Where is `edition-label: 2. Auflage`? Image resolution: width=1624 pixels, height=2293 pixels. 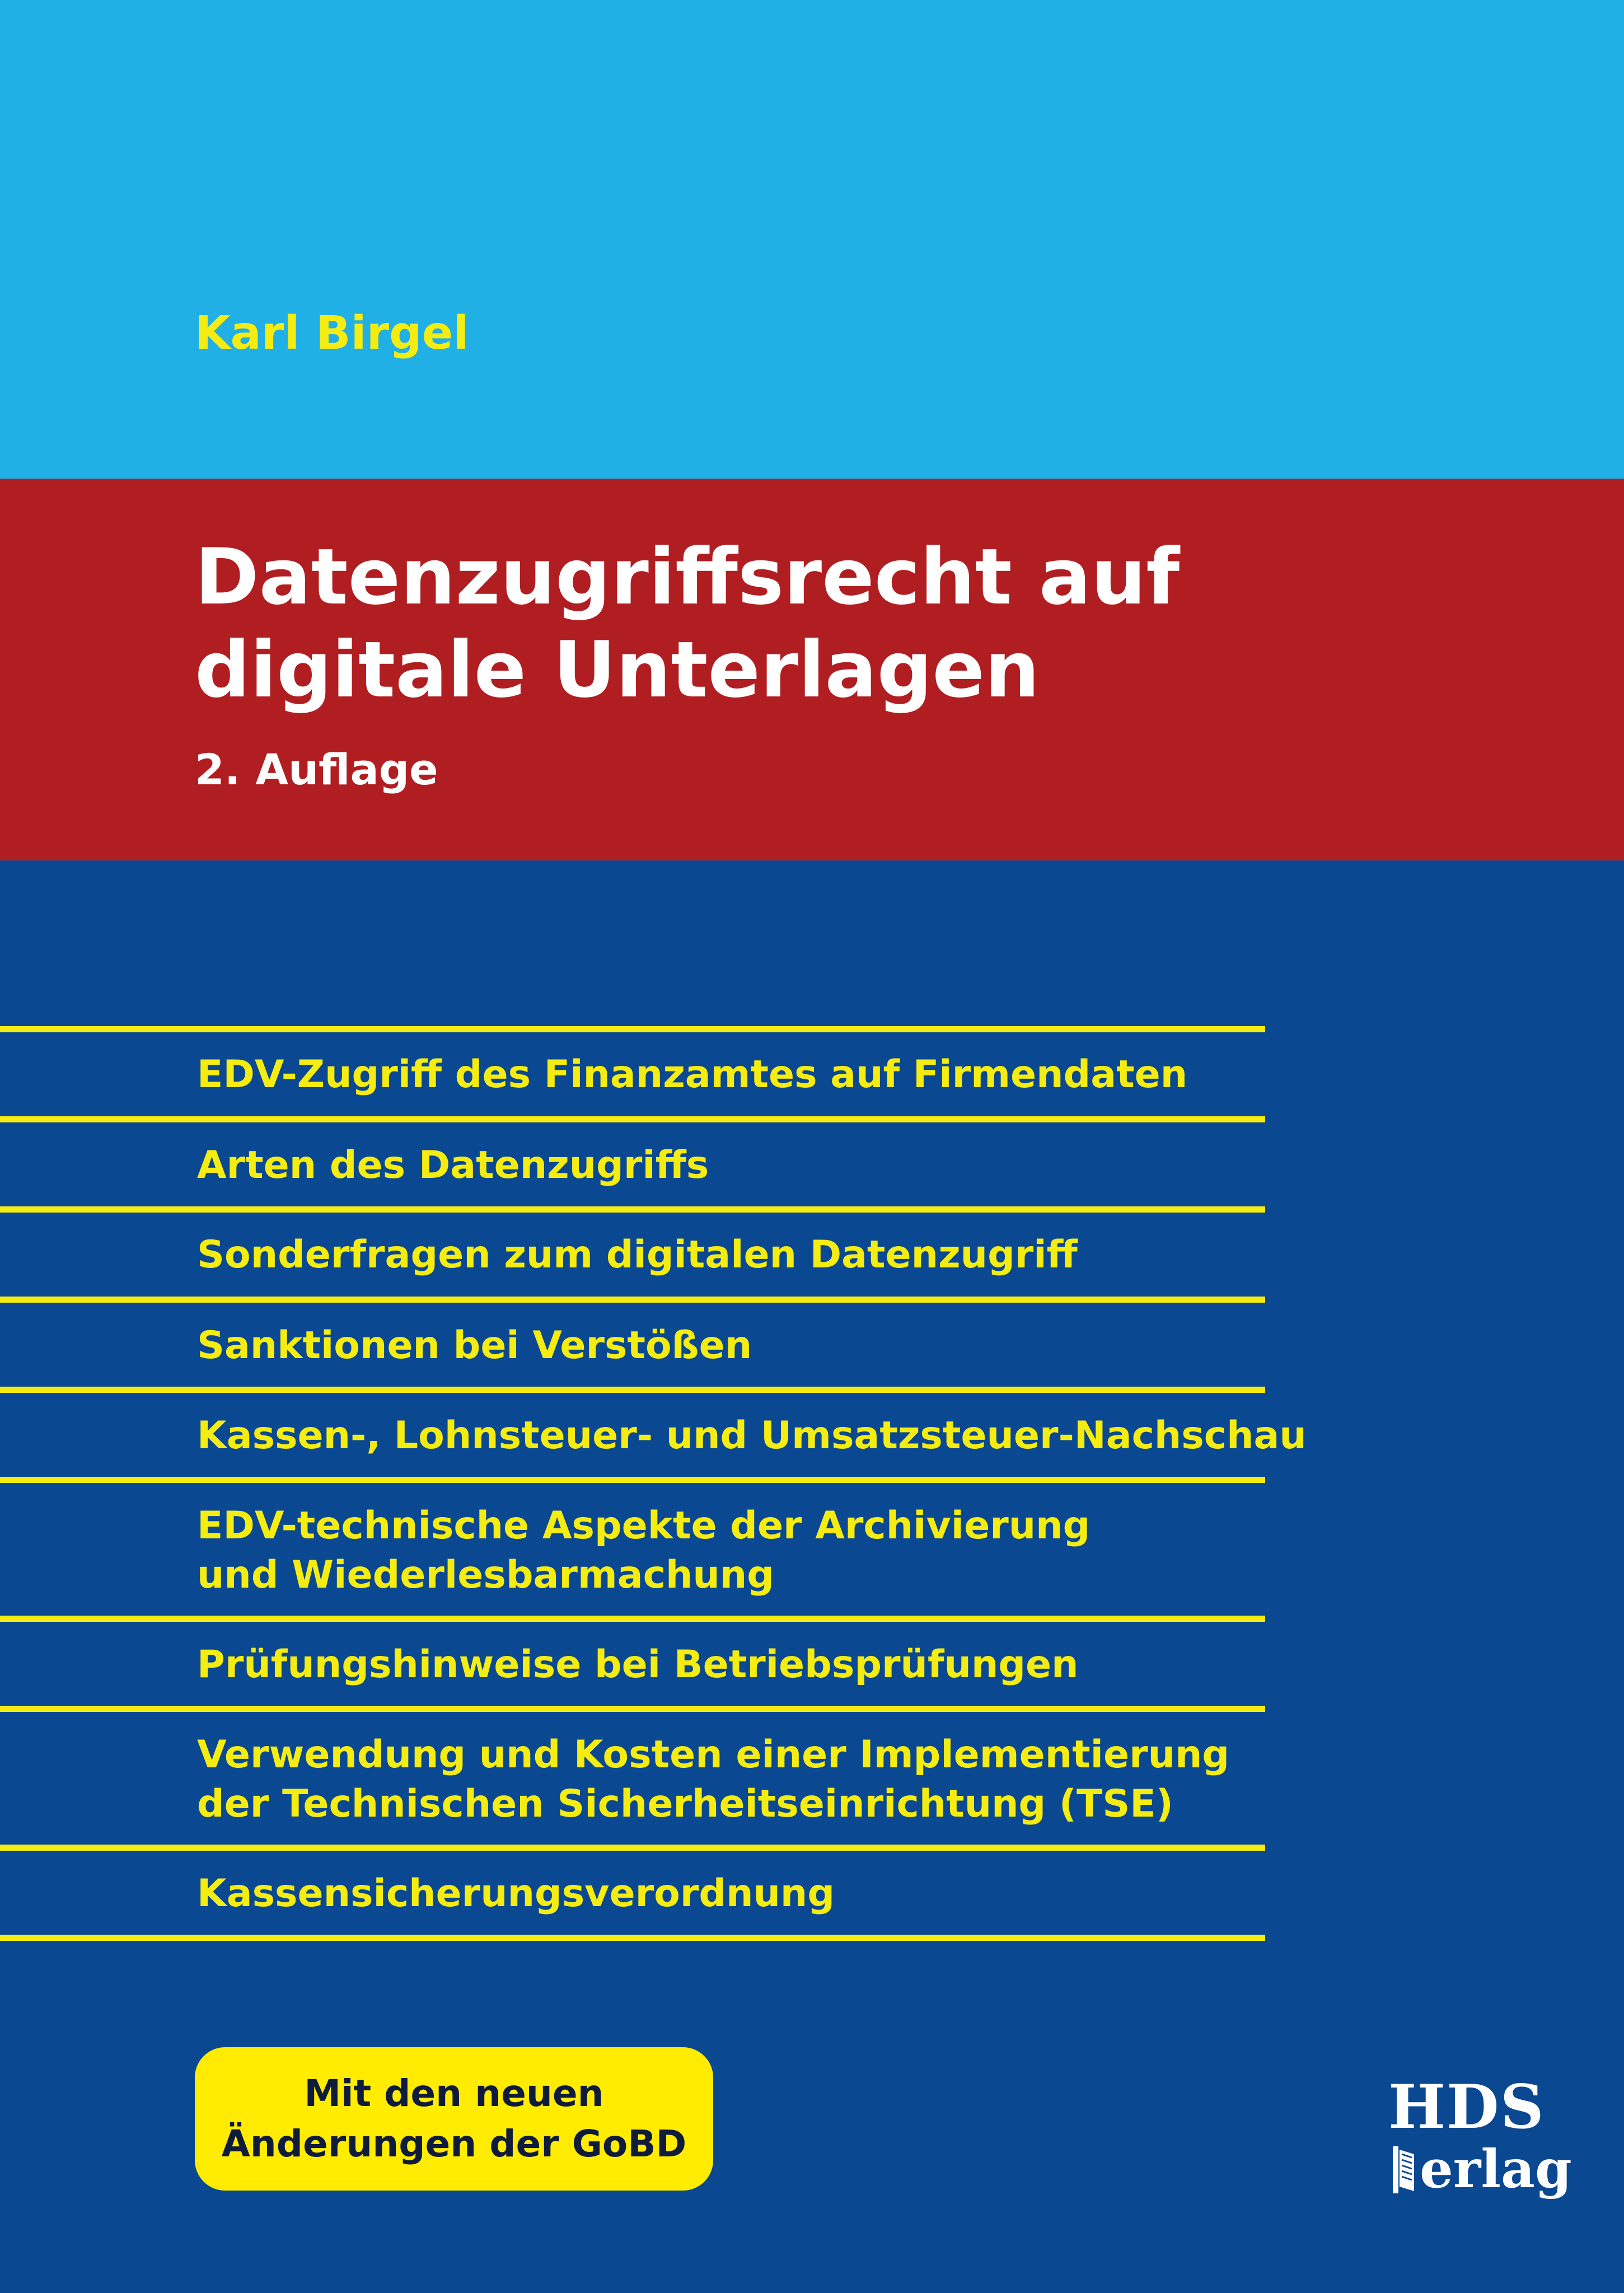 edition-label: 2. Auflage is located at coordinates (316, 769).